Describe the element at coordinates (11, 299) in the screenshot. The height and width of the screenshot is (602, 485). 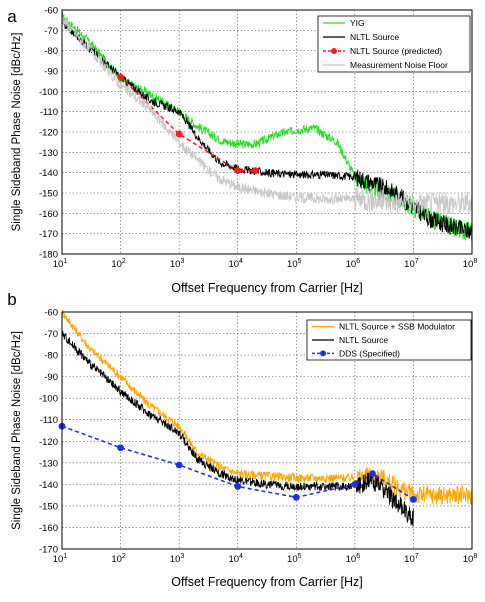
I see `panel-letter: b` at that location.